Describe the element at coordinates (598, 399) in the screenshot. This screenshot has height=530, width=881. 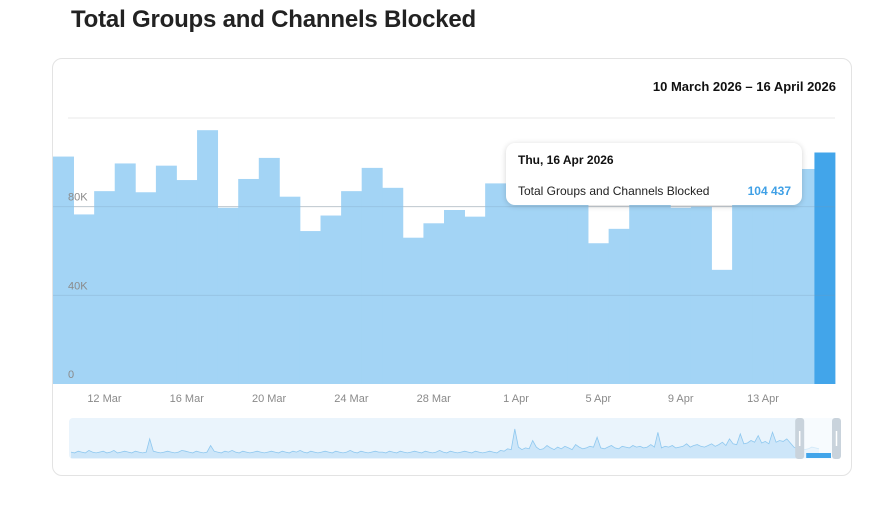
I see `x-tick-label: 5 Apr` at that location.